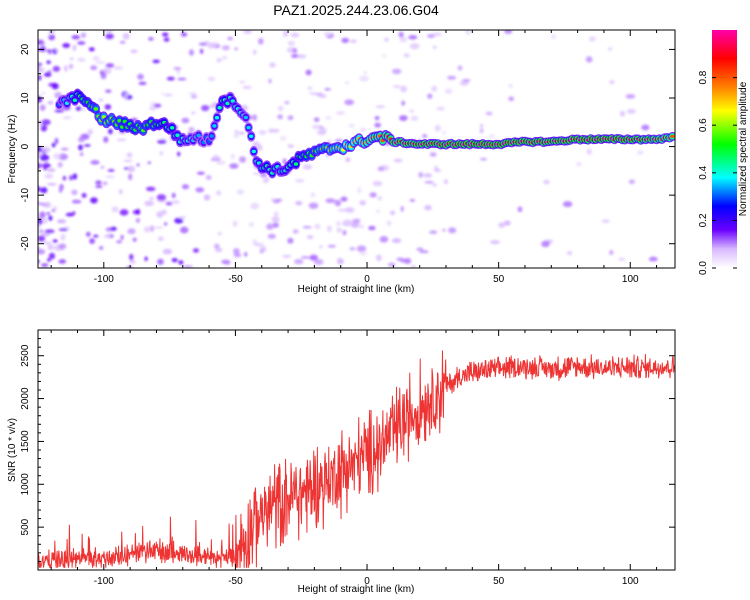 This screenshot has width=750, height=600. I want to click on spectrogram-xtick-label: 100, so click(630, 279).